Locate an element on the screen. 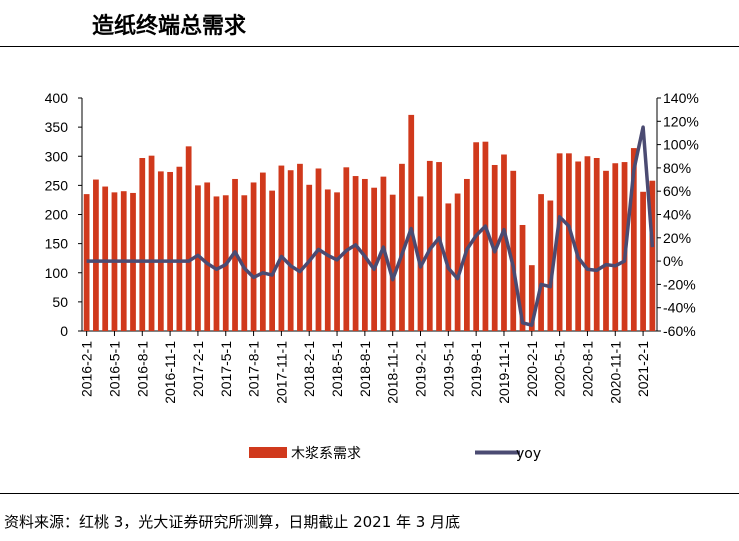 Image resolution: width=739 pixels, height=541 pixels. chart-title: 造纸终端总需求 is located at coordinates (169, 26).